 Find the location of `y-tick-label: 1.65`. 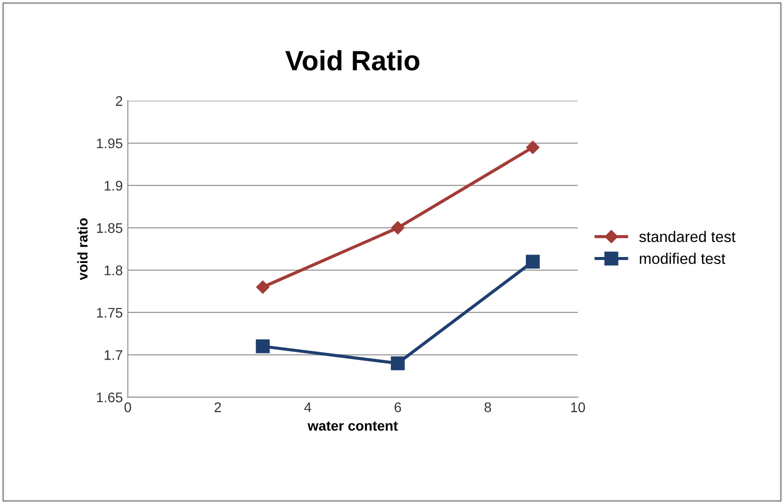

y-tick-label: 1.65 is located at coordinates (109, 397).